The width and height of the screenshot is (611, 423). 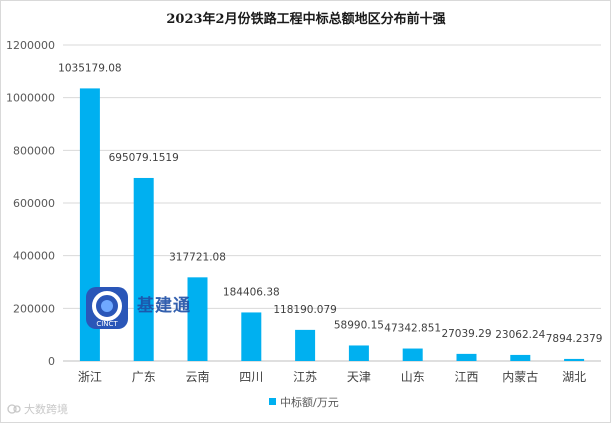 What do you see at coordinates (34, 150) in the screenshot?
I see `y-tick-label: 800000` at bounding box center [34, 150].